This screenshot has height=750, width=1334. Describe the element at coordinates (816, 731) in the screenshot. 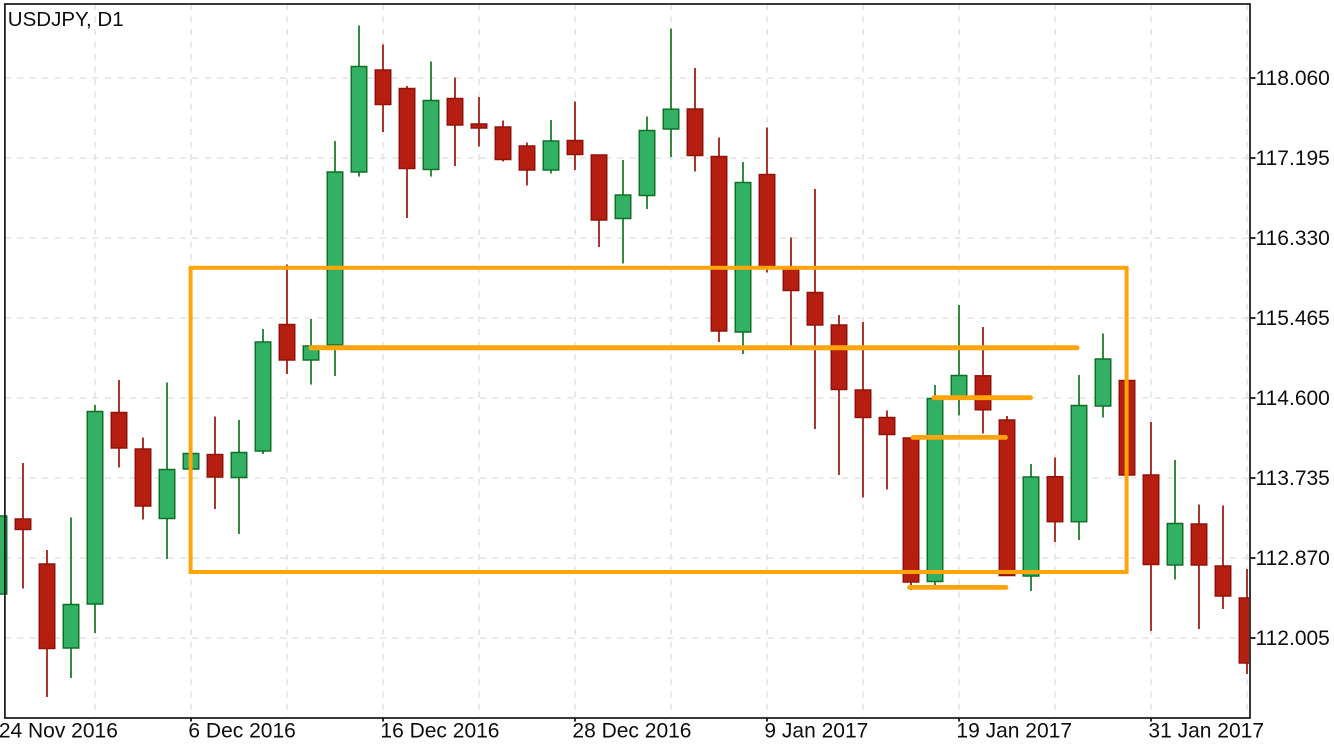

I see `svg-text: 9 Jan 2017` at that location.